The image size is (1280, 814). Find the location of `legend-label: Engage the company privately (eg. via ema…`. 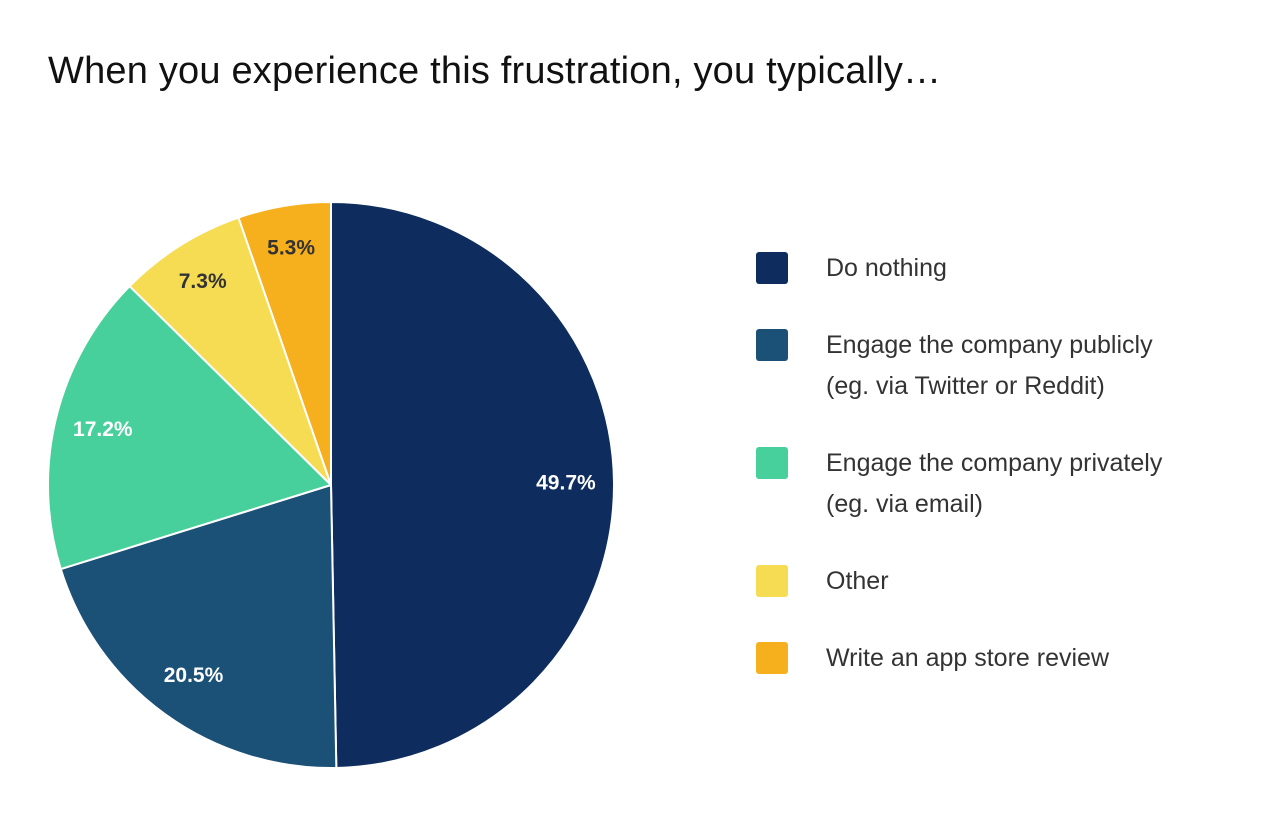

legend-label: Engage the company privately (eg. via ema… is located at coordinates (994, 484).